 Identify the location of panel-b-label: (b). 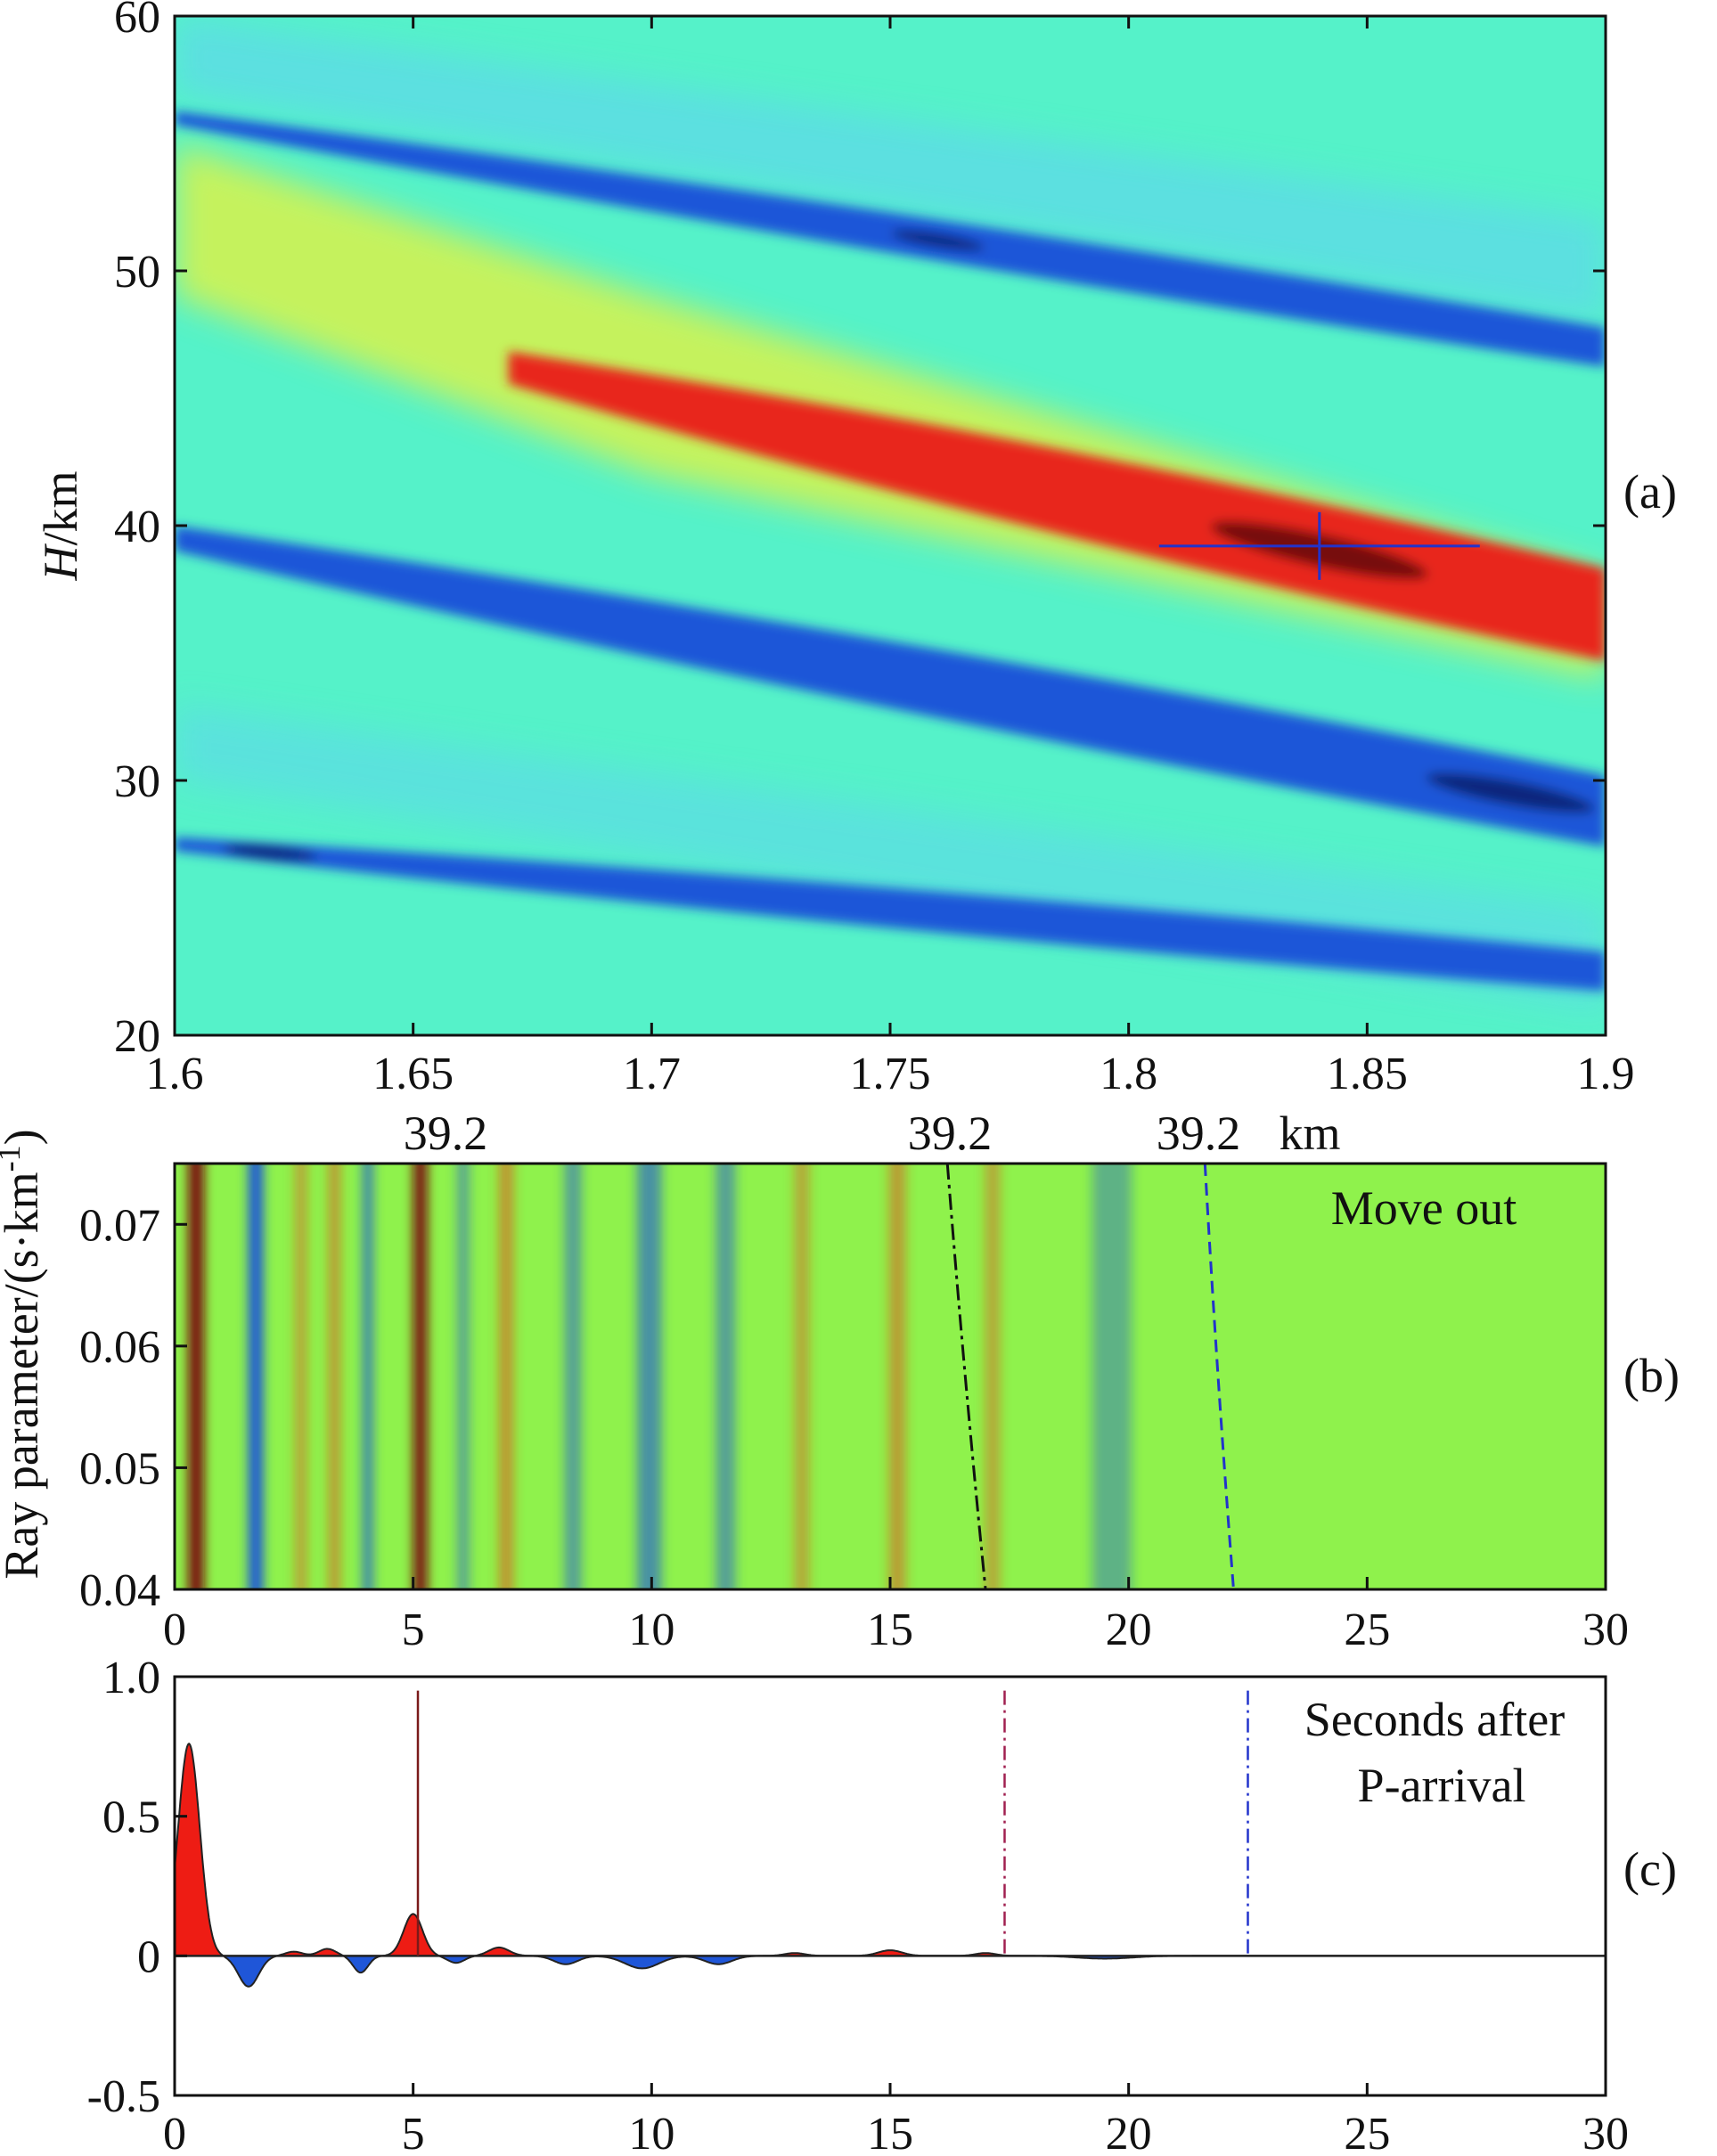
(1651, 1375).